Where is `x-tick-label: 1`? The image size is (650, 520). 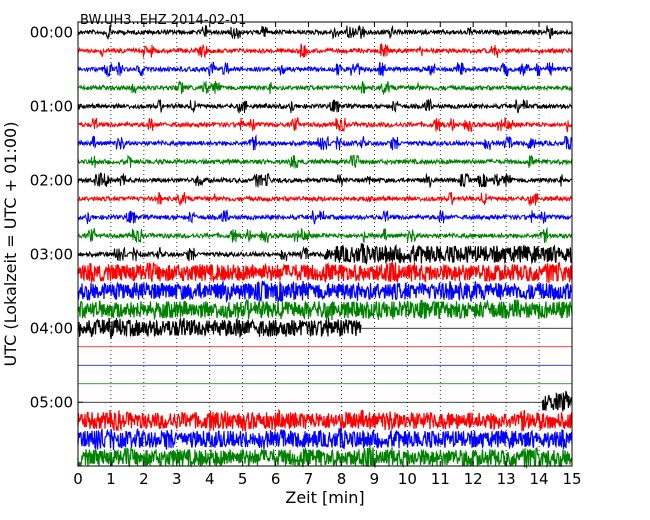
x-tick-label: 1 is located at coordinates (111, 479).